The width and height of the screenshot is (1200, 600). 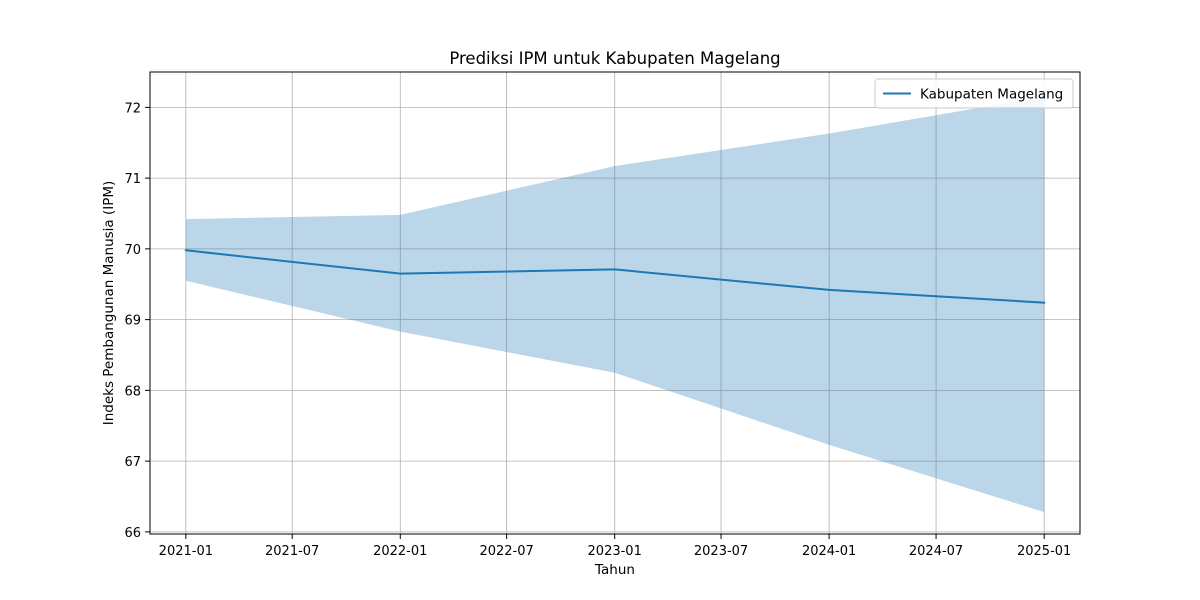 What do you see at coordinates (614, 58) in the screenshot?
I see `chart-title: Prediksi IPM untuk Kabupaten Magelang` at bounding box center [614, 58].